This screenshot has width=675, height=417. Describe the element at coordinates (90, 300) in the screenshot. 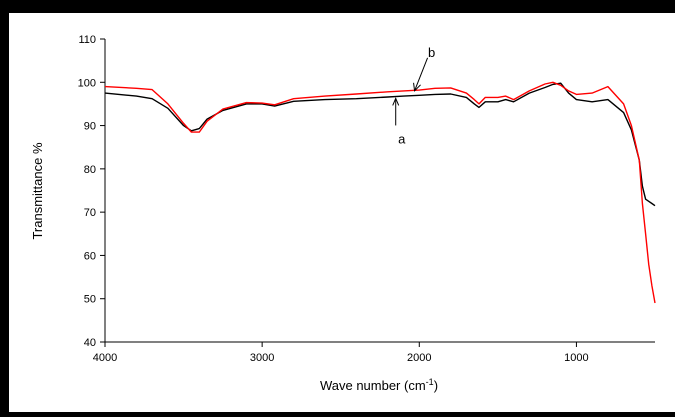

I see `y-tick-label: 50` at that location.